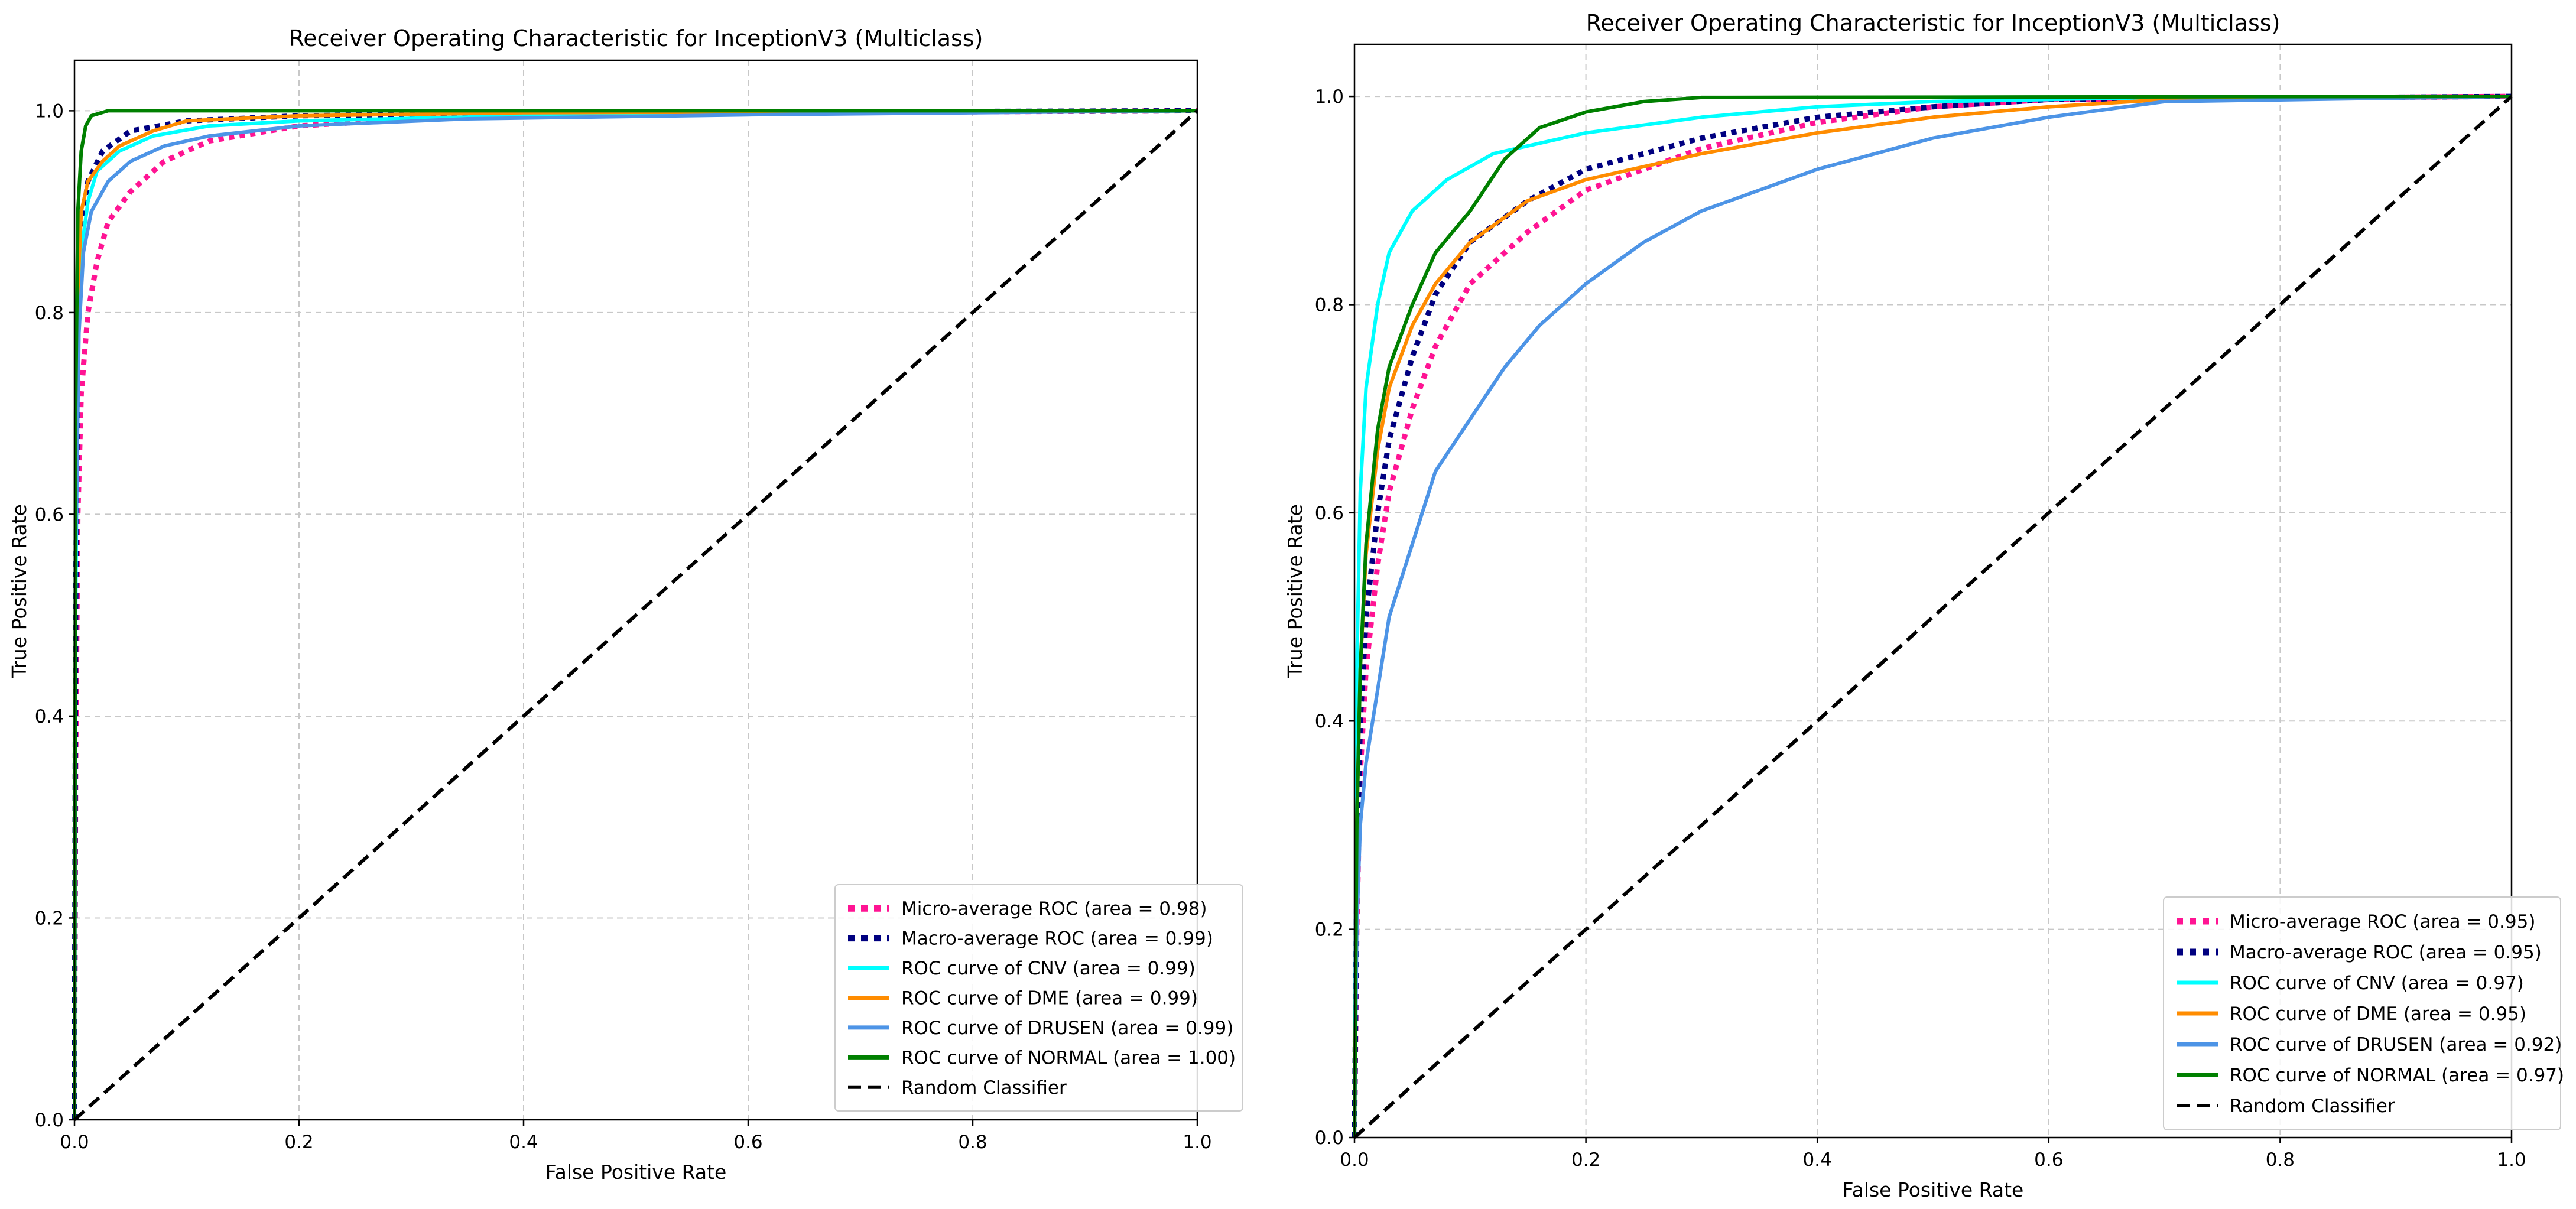 This screenshot has height=1209, width=2576. I want to click on legend-label: Micro-average ROC (area = 0.98), so click(1054, 908).